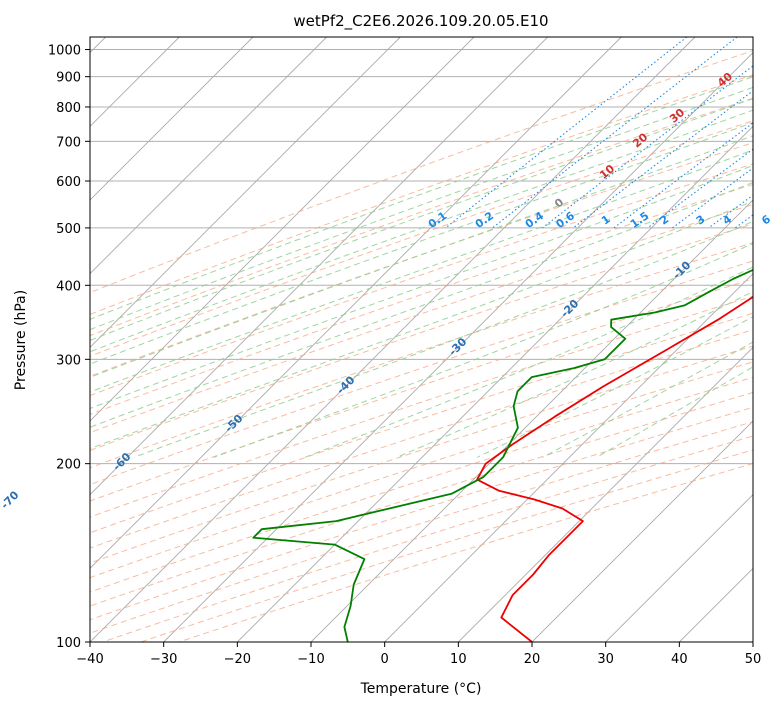 Image resolution: width=775 pixels, height=708 pixels. Describe the element at coordinates (68, 229) in the screenshot. I see `y-tick-label: 500` at that location.